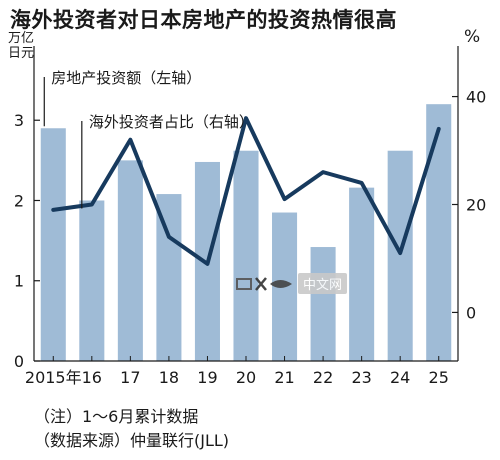 This screenshot has width=500, height=460. What do you see at coordinates (264, 283) in the screenshot?
I see `watermark-logo-icon` at bounding box center [264, 283].